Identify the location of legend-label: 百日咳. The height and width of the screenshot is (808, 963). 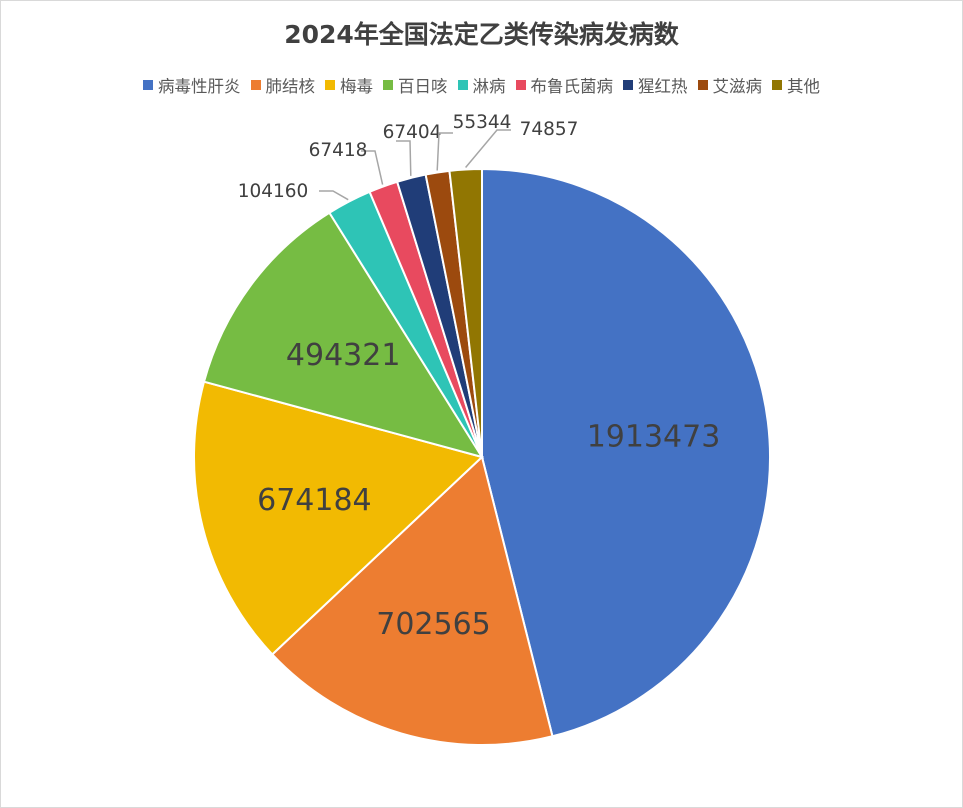
(423, 86).